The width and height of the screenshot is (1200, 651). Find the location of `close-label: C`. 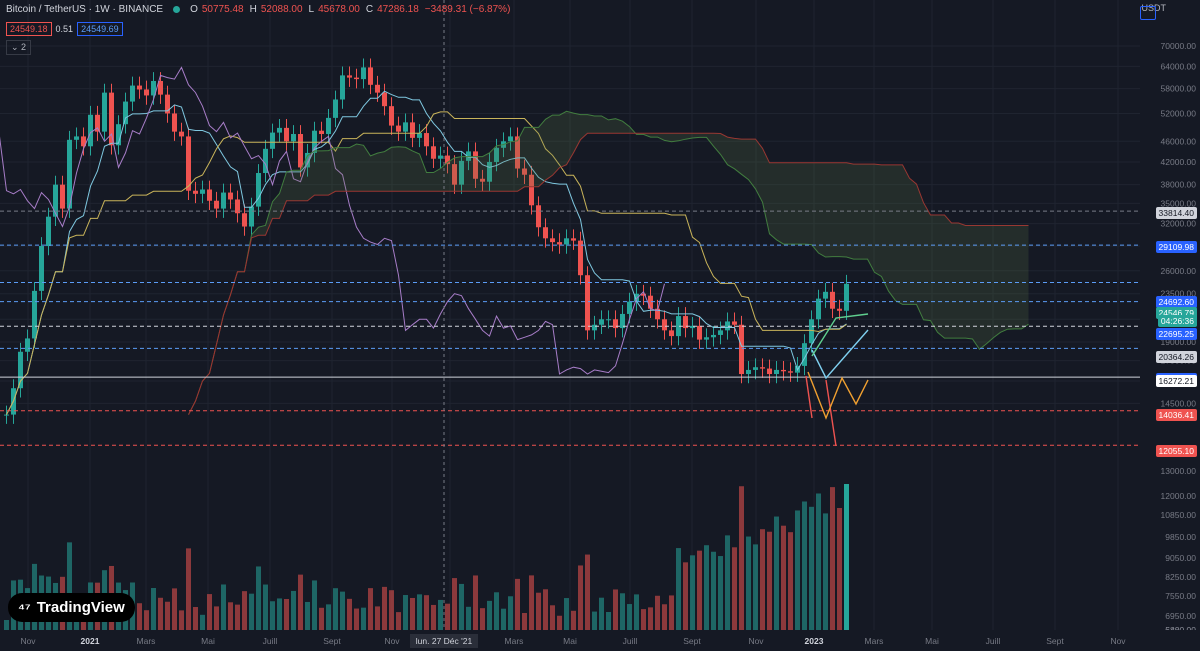

close-label: C is located at coordinates (369, 9).